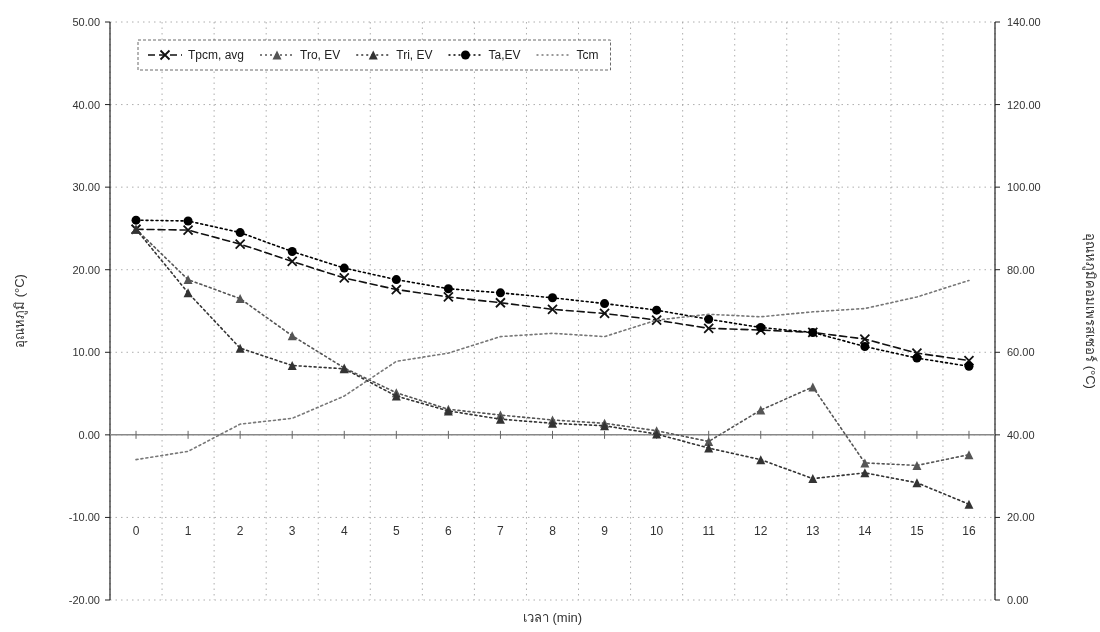 This screenshot has width=1100, height=632. What do you see at coordinates (1024, 22) in the screenshot?
I see `y2-tick-label: 140.00` at bounding box center [1024, 22].